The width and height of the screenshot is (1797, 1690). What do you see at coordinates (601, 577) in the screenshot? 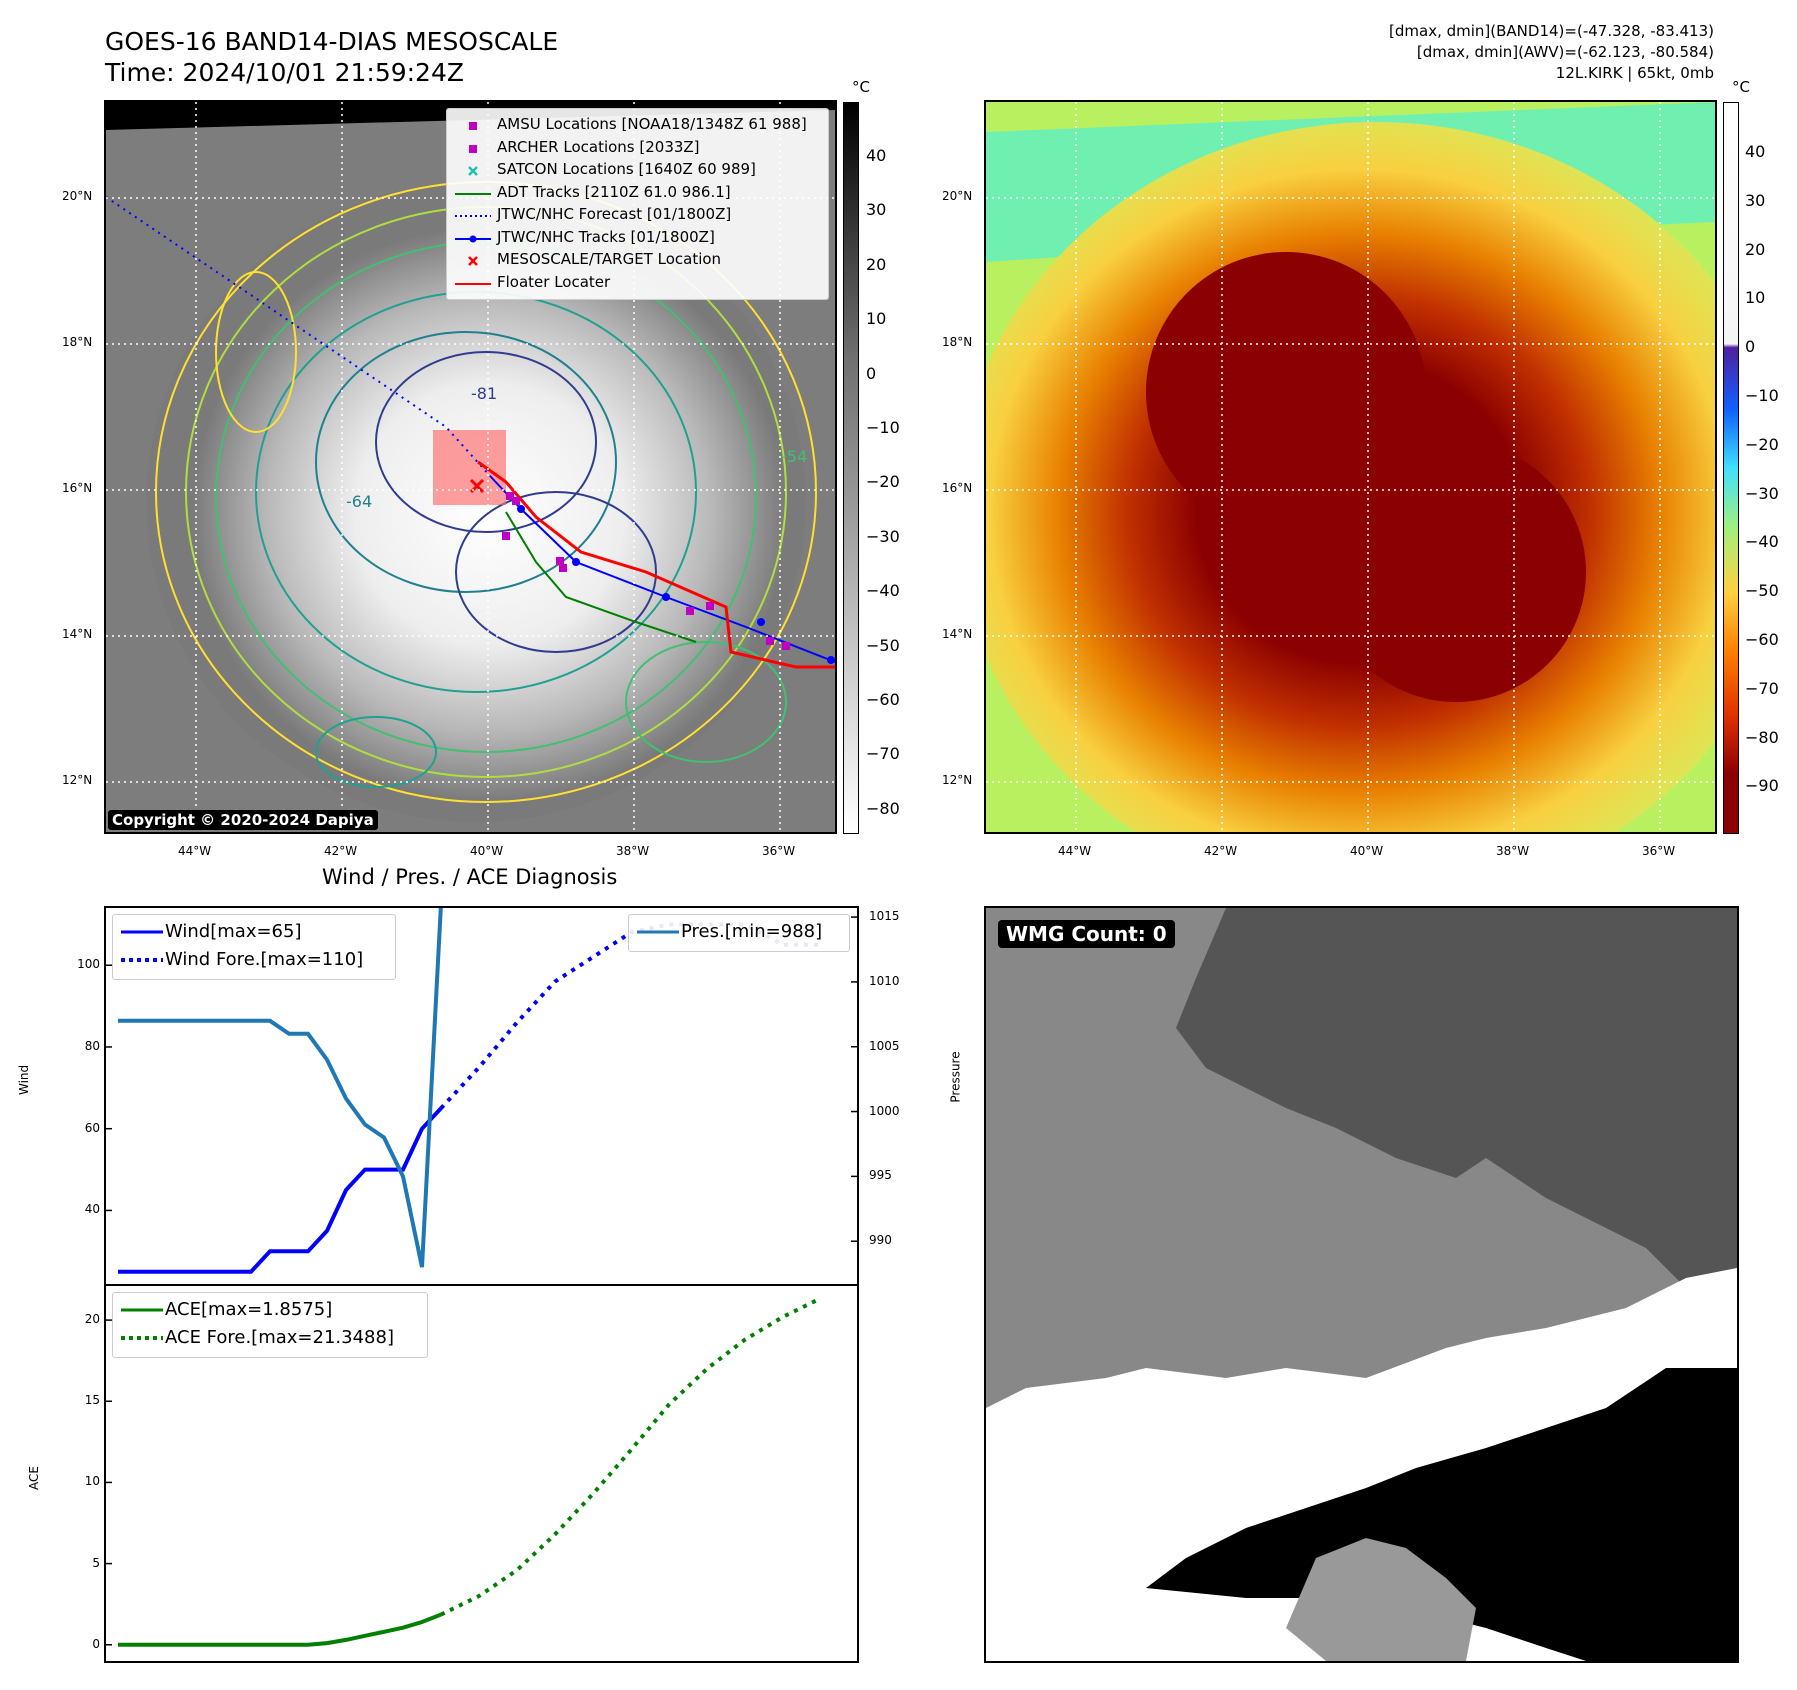
I see `adt-track` at bounding box center [601, 577].